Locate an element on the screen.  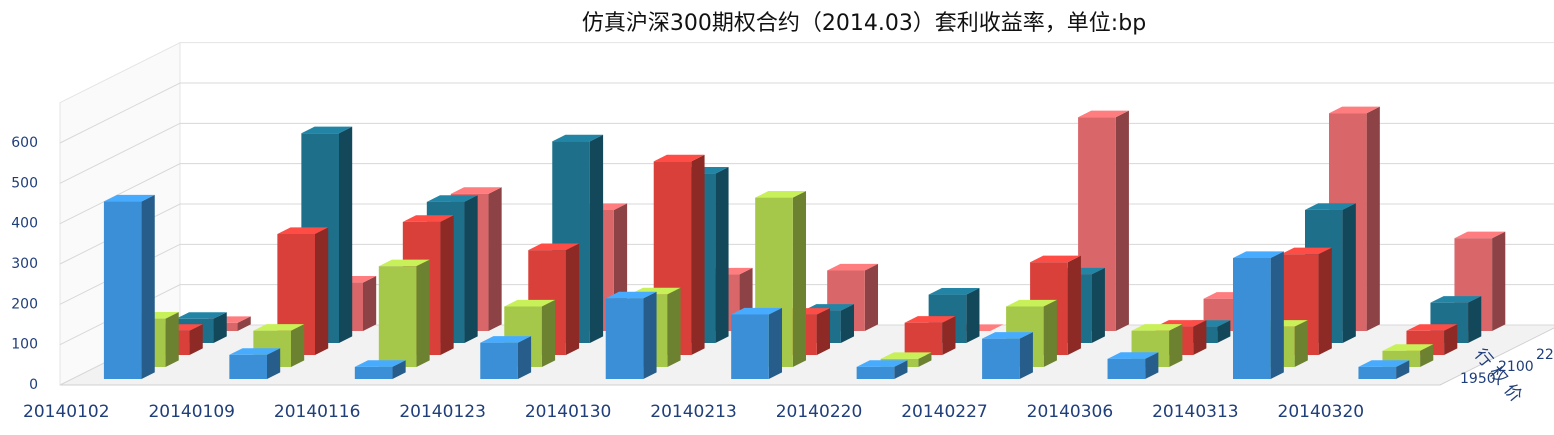
x-tick-label: 20140320 is located at coordinates (1321, 412).